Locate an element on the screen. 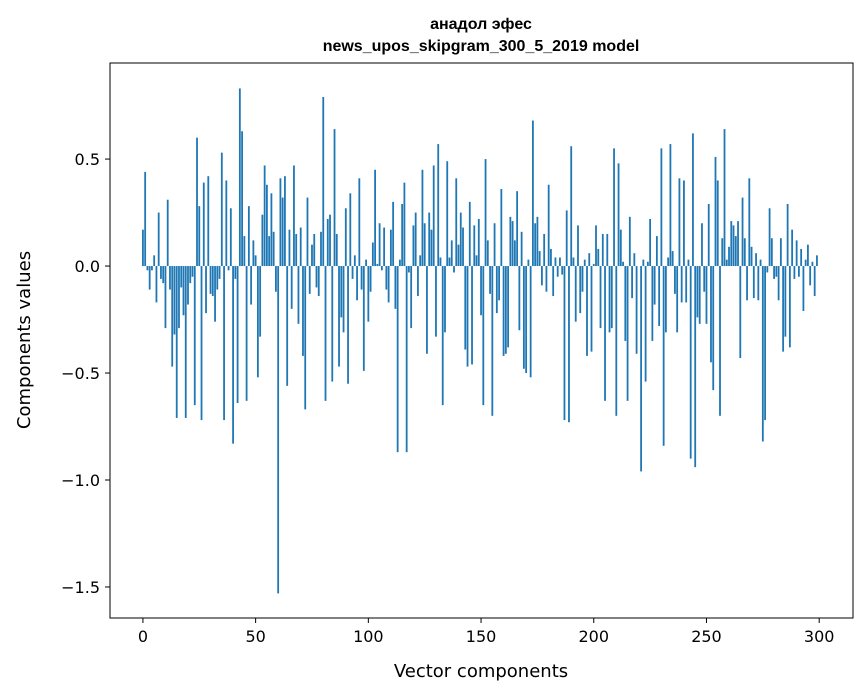 The image size is (867, 696). x-tick-label: 50 is located at coordinates (255, 636).